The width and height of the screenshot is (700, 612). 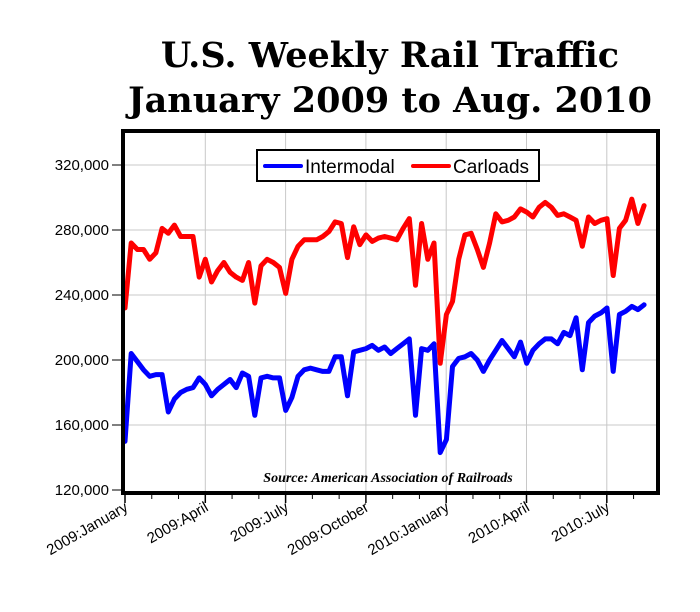 I want to click on x-tick-label: 2009:January, so click(x=88, y=528).